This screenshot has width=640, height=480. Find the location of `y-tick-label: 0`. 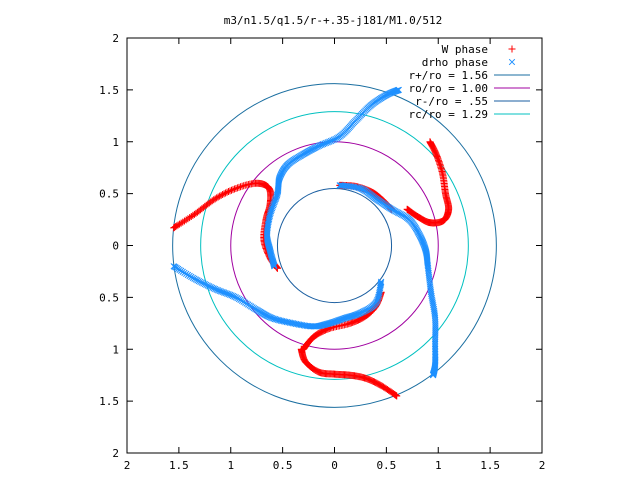

y-tick-label: 0 is located at coordinates (115, 246).